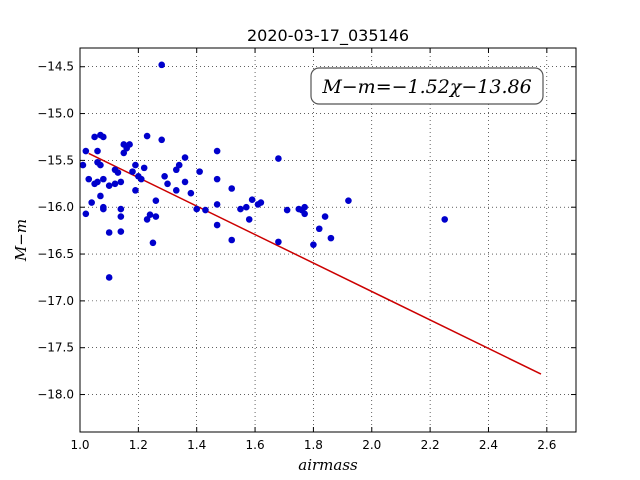  Describe the element at coordinates (55, 160) in the screenshot. I see `y-tick-label: −15.5` at that location.